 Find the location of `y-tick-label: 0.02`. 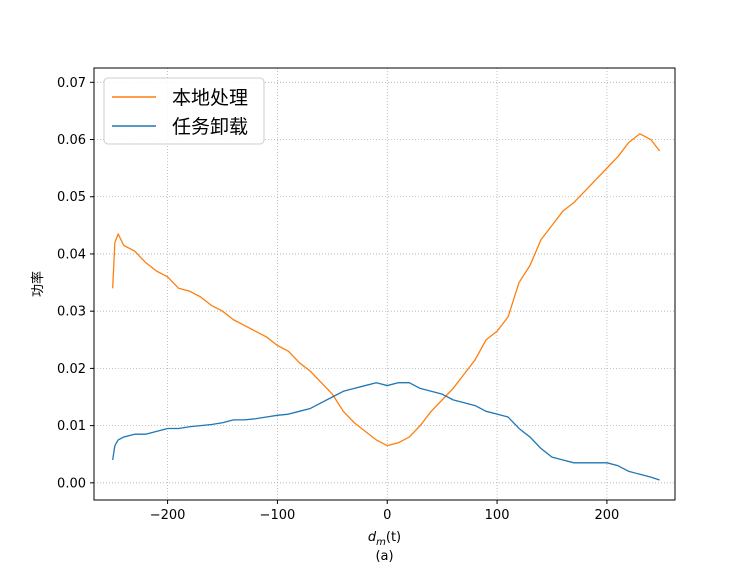

y-tick-label: 0.02 is located at coordinates (71, 369).